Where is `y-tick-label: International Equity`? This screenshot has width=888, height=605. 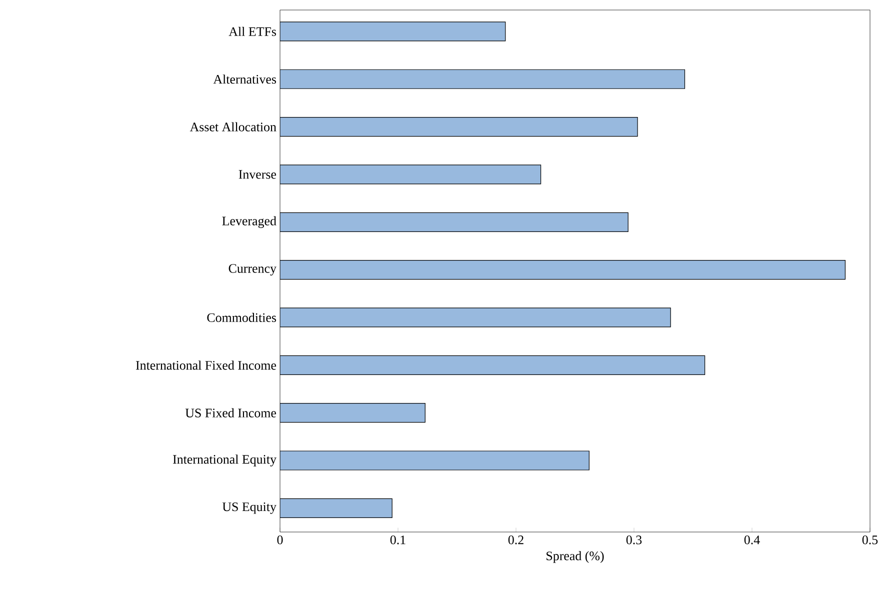
y-tick-label: International Equity is located at coordinates (224, 460).